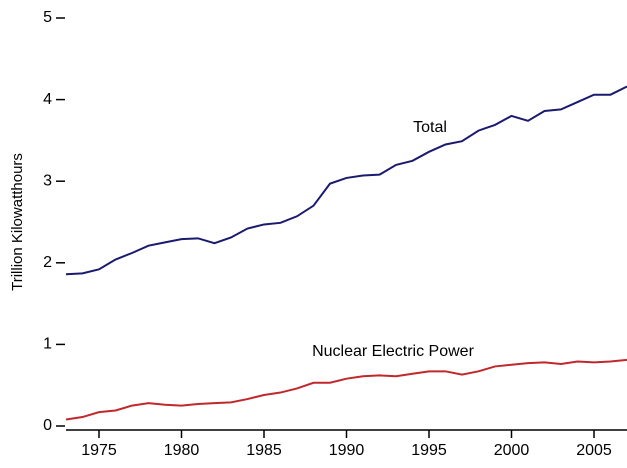 The width and height of the screenshot is (627, 468). What do you see at coordinates (347, 450) in the screenshot?
I see `x-tick-label: 1990` at bounding box center [347, 450].